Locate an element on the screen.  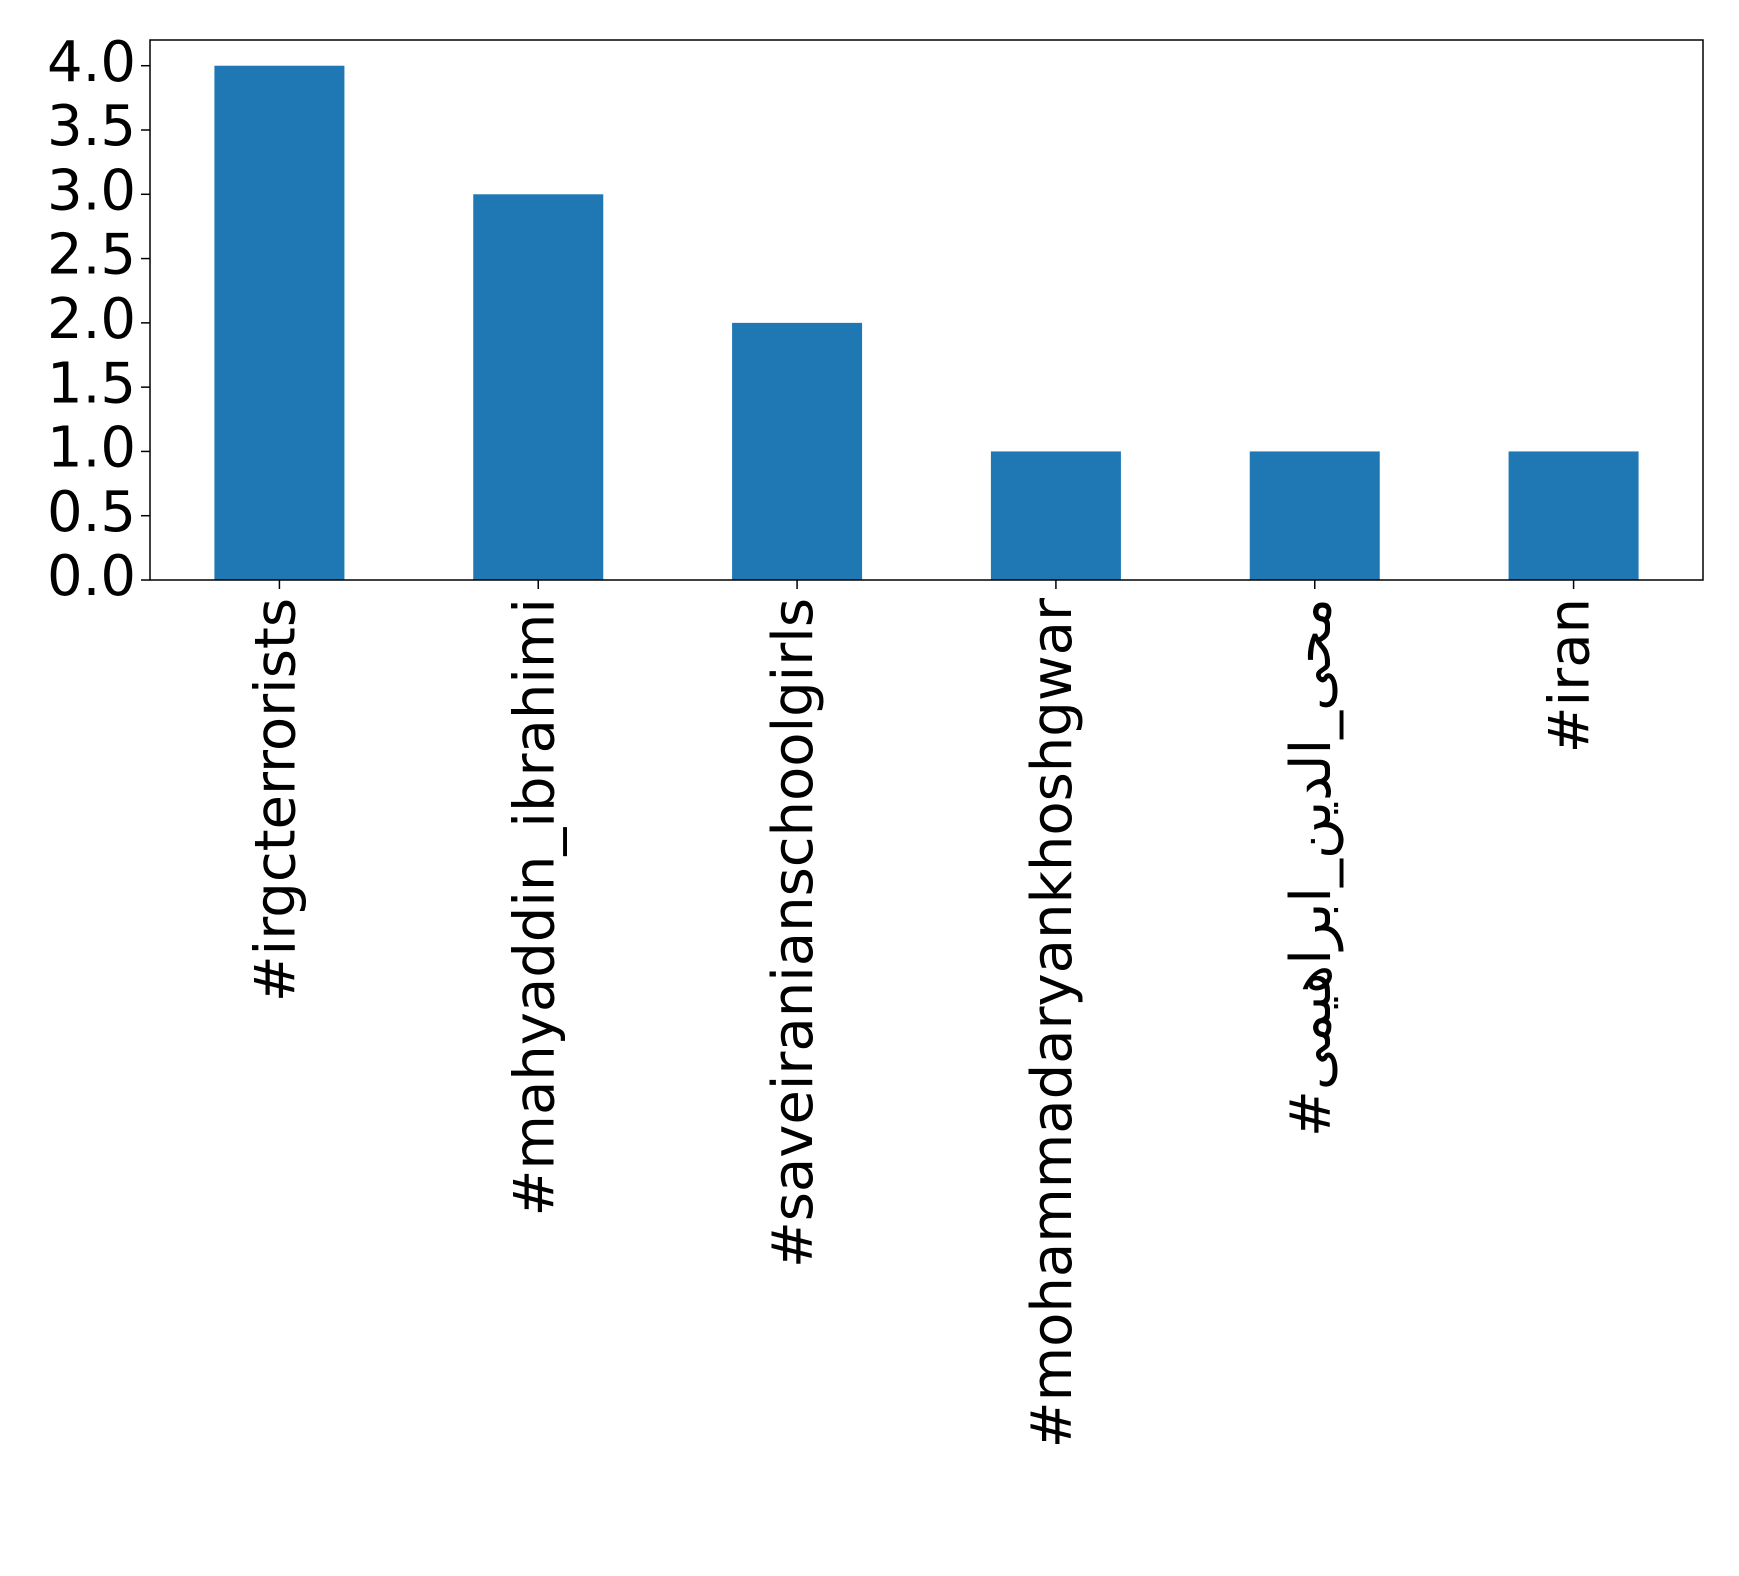
y-tick-label: 1.0 is located at coordinates (91, 448).